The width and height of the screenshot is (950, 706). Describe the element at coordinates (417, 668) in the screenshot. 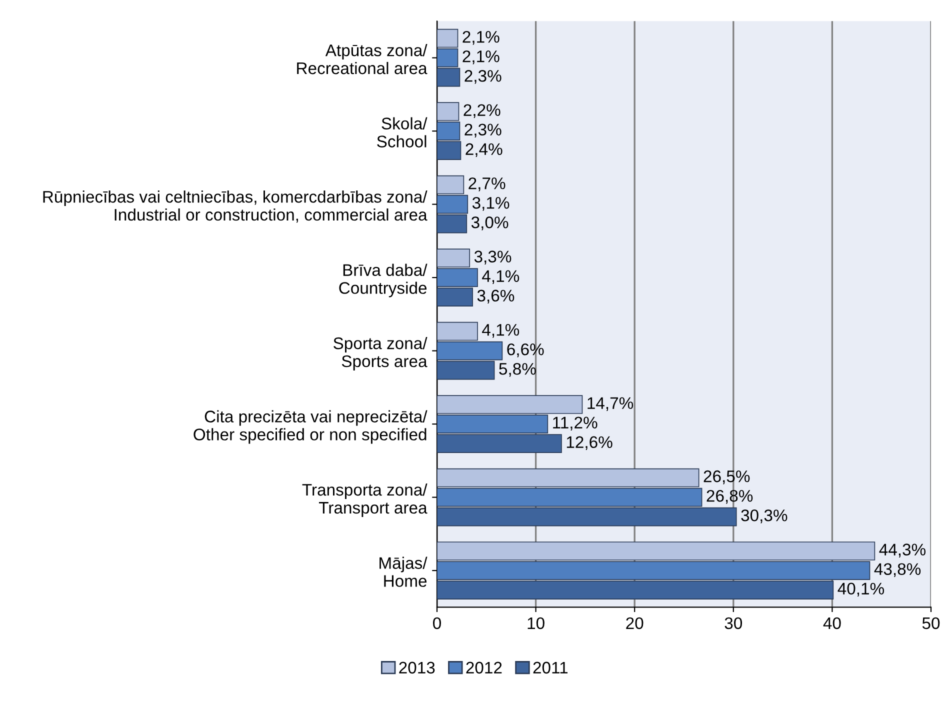

I see `legend-label: 2013` at that location.